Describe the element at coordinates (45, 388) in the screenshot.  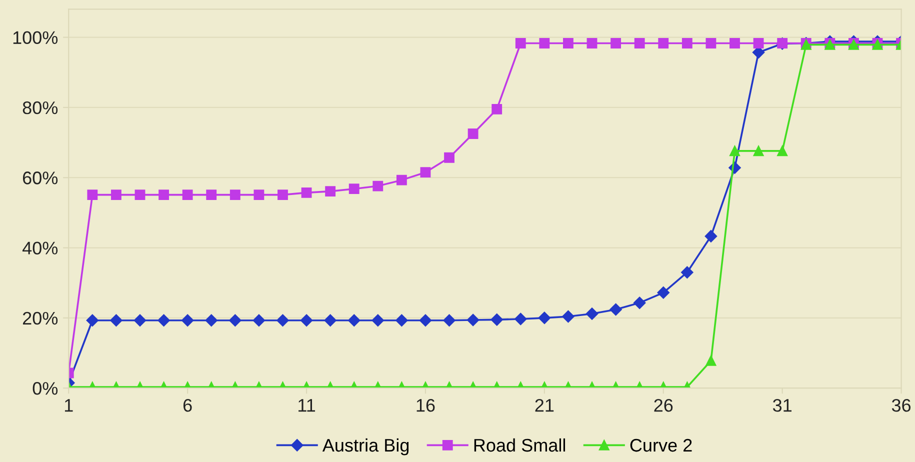
I see `y-tick-label: 0%` at that location.